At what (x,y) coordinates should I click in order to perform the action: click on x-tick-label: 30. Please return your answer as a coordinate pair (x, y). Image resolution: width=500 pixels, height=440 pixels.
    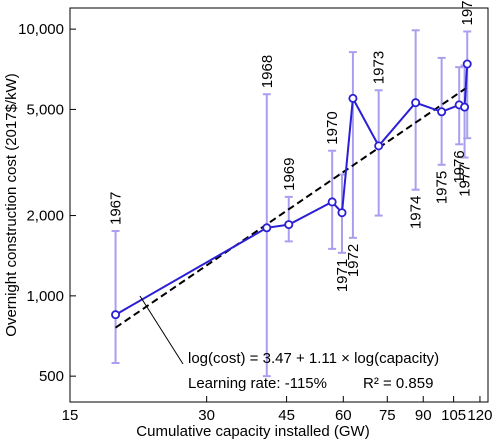
    Looking at the image, I should click on (206, 415).